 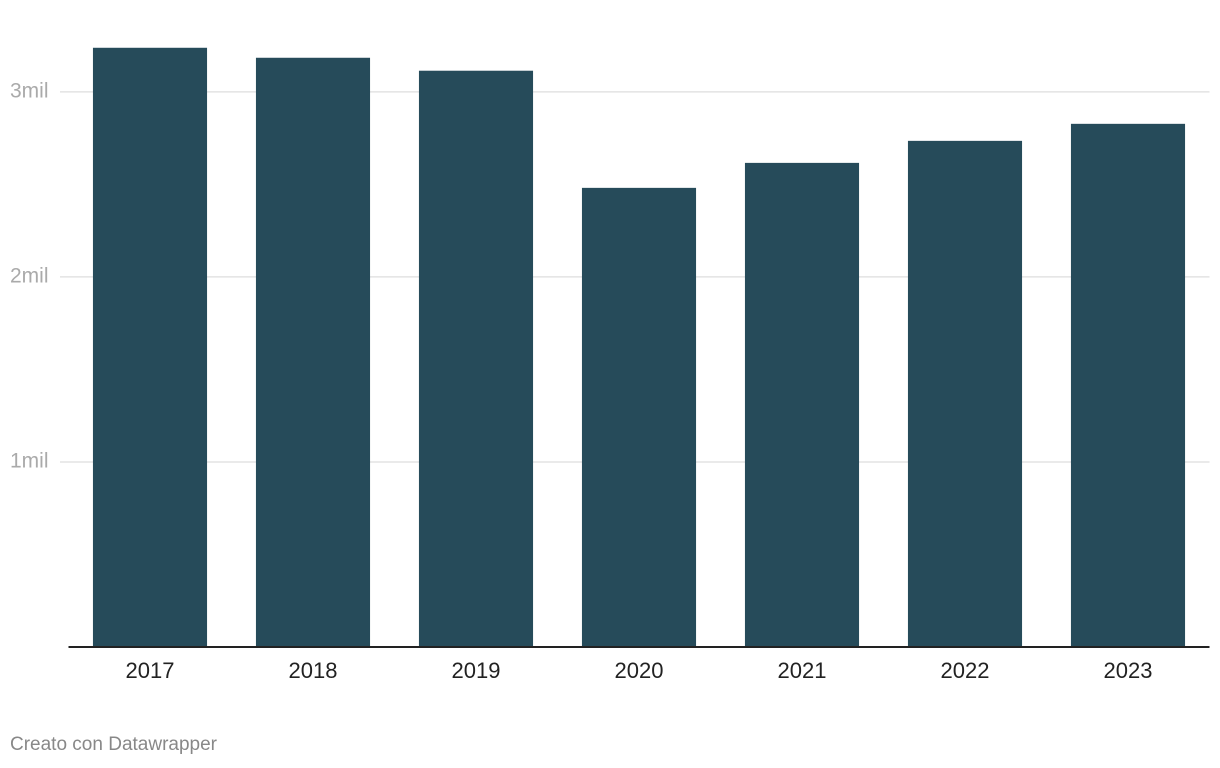 I want to click on x-tick-label: 2017, so click(x=150, y=670).